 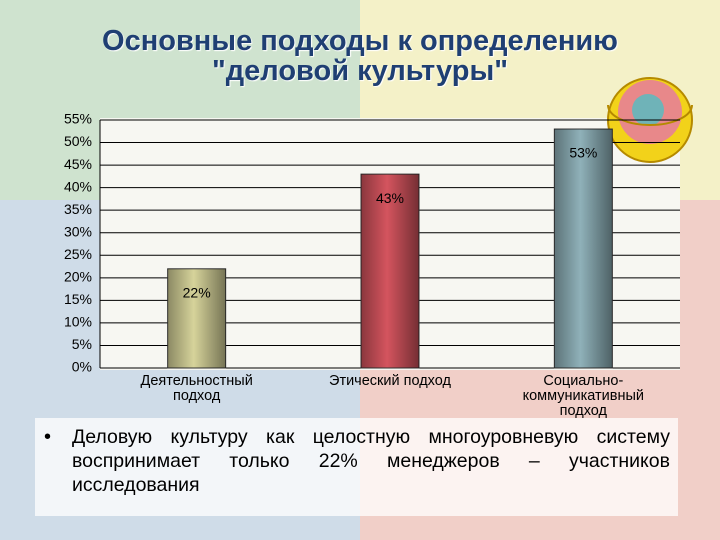 I want to click on x-tick-label: Социально-коммуникативный подход, so click(x=583, y=396).